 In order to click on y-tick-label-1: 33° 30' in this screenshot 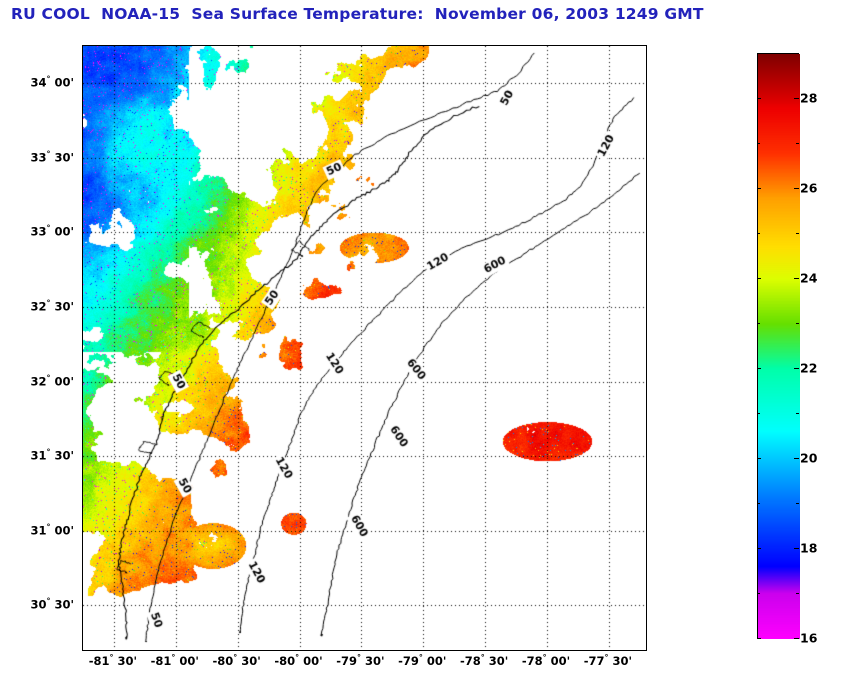, I will do `click(52, 157)`.